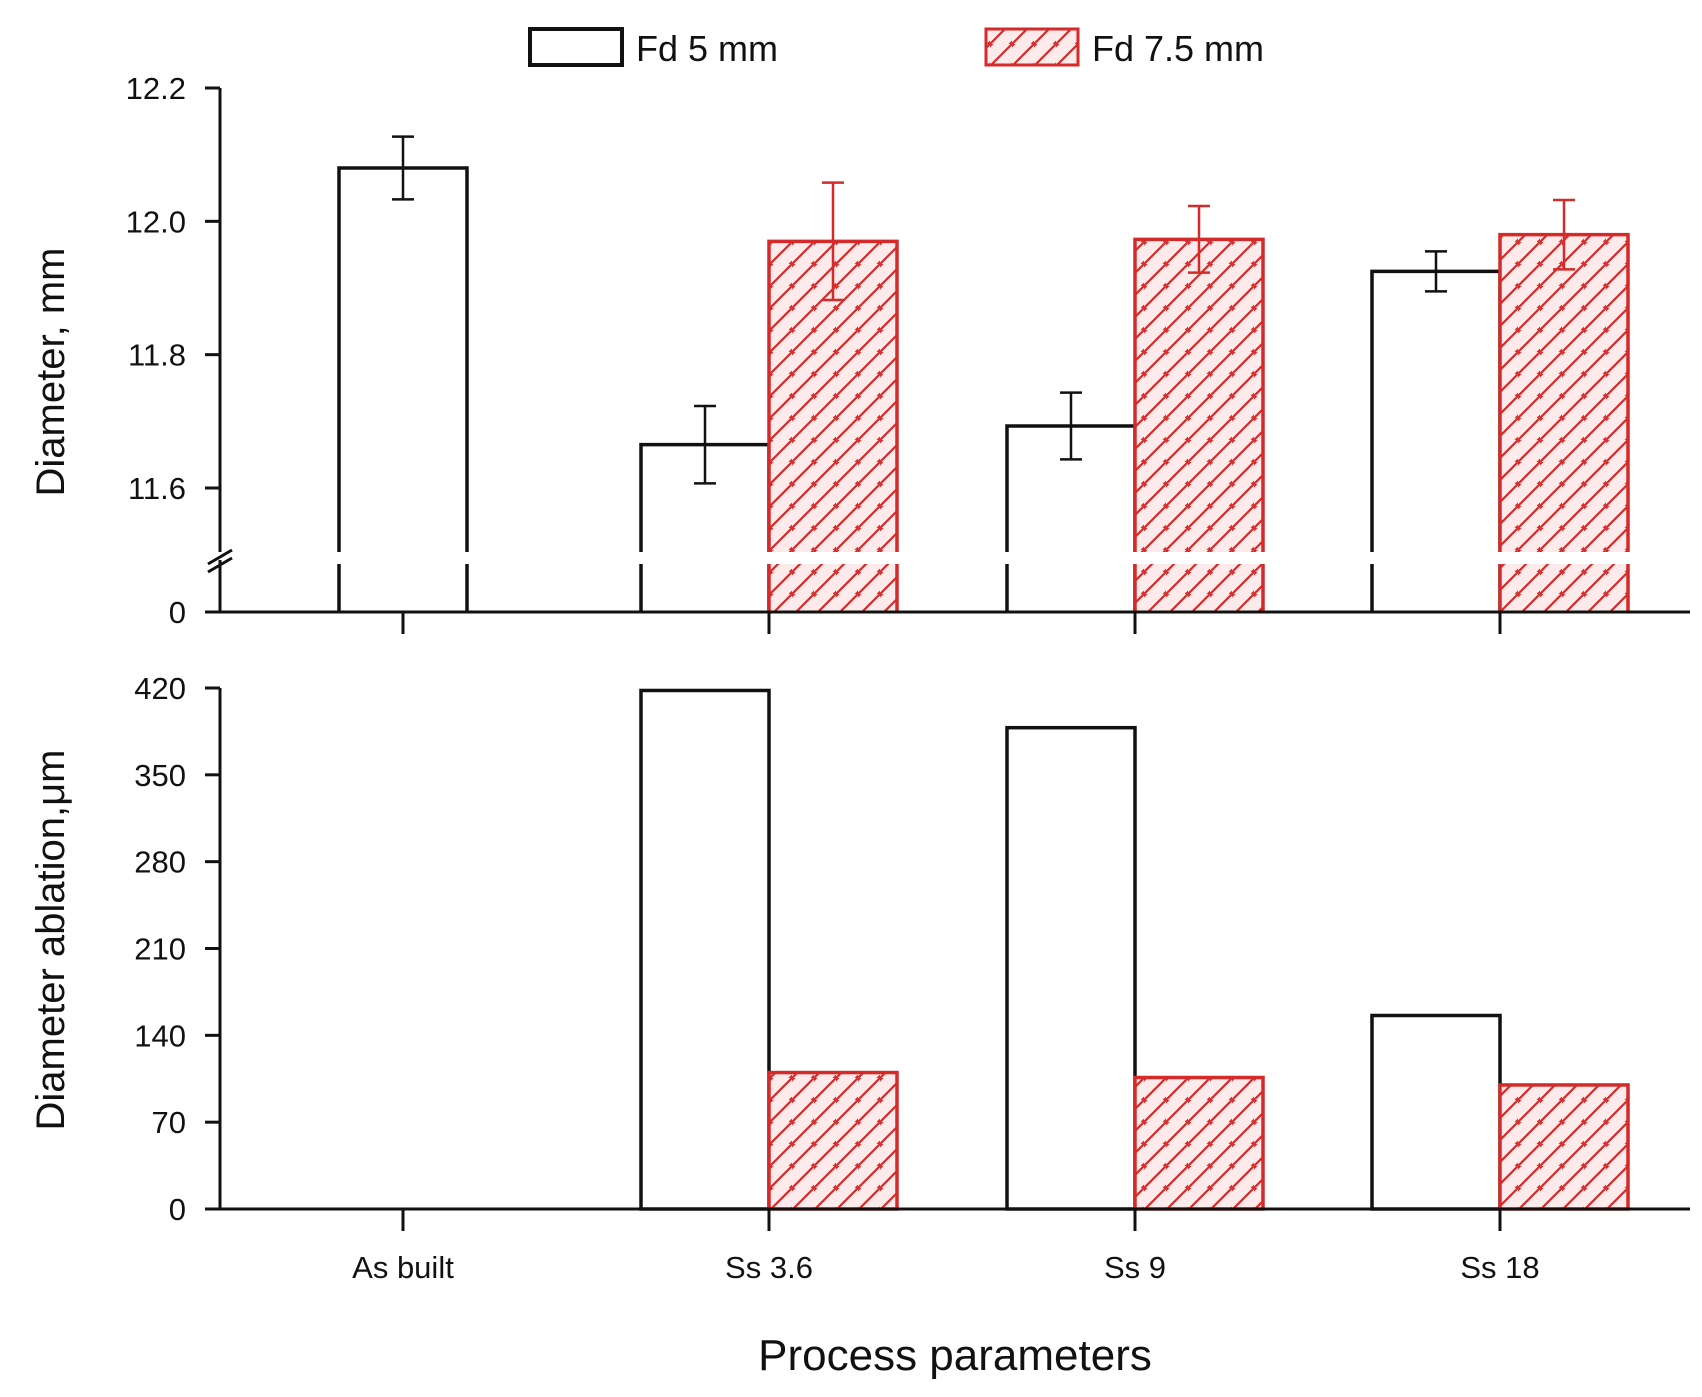  What do you see at coordinates (173, 288) in the screenshot?
I see `top-y-ticks: 11.6 11.8 12.0 12.2` at bounding box center [173, 288].